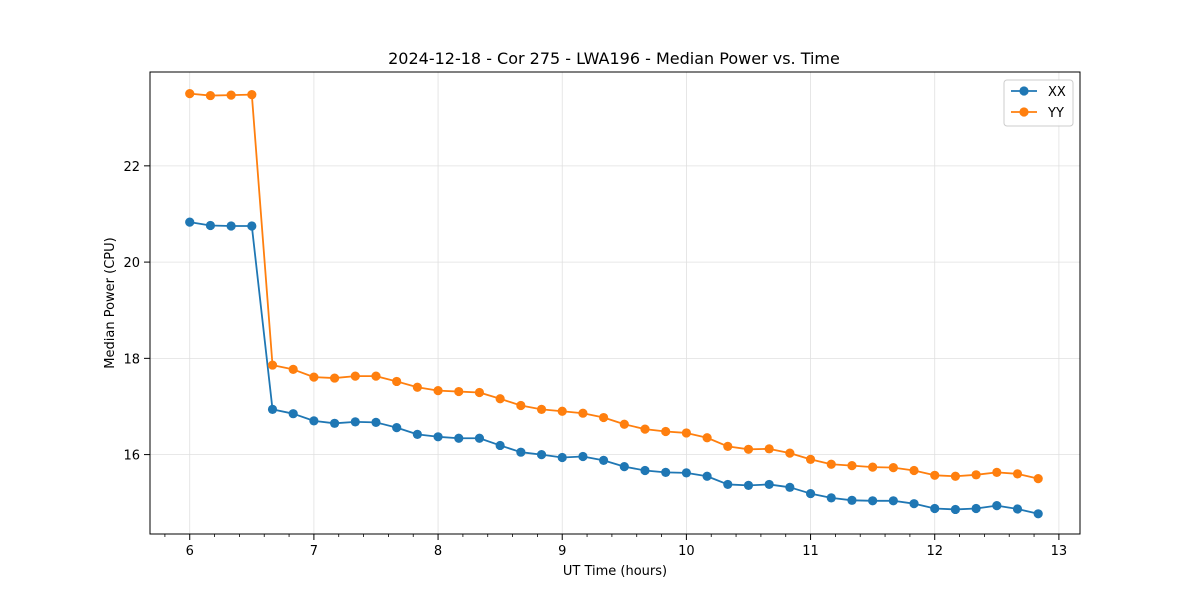  What do you see at coordinates (438, 551) in the screenshot?
I see `x-tick-label: 8` at bounding box center [438, 551].